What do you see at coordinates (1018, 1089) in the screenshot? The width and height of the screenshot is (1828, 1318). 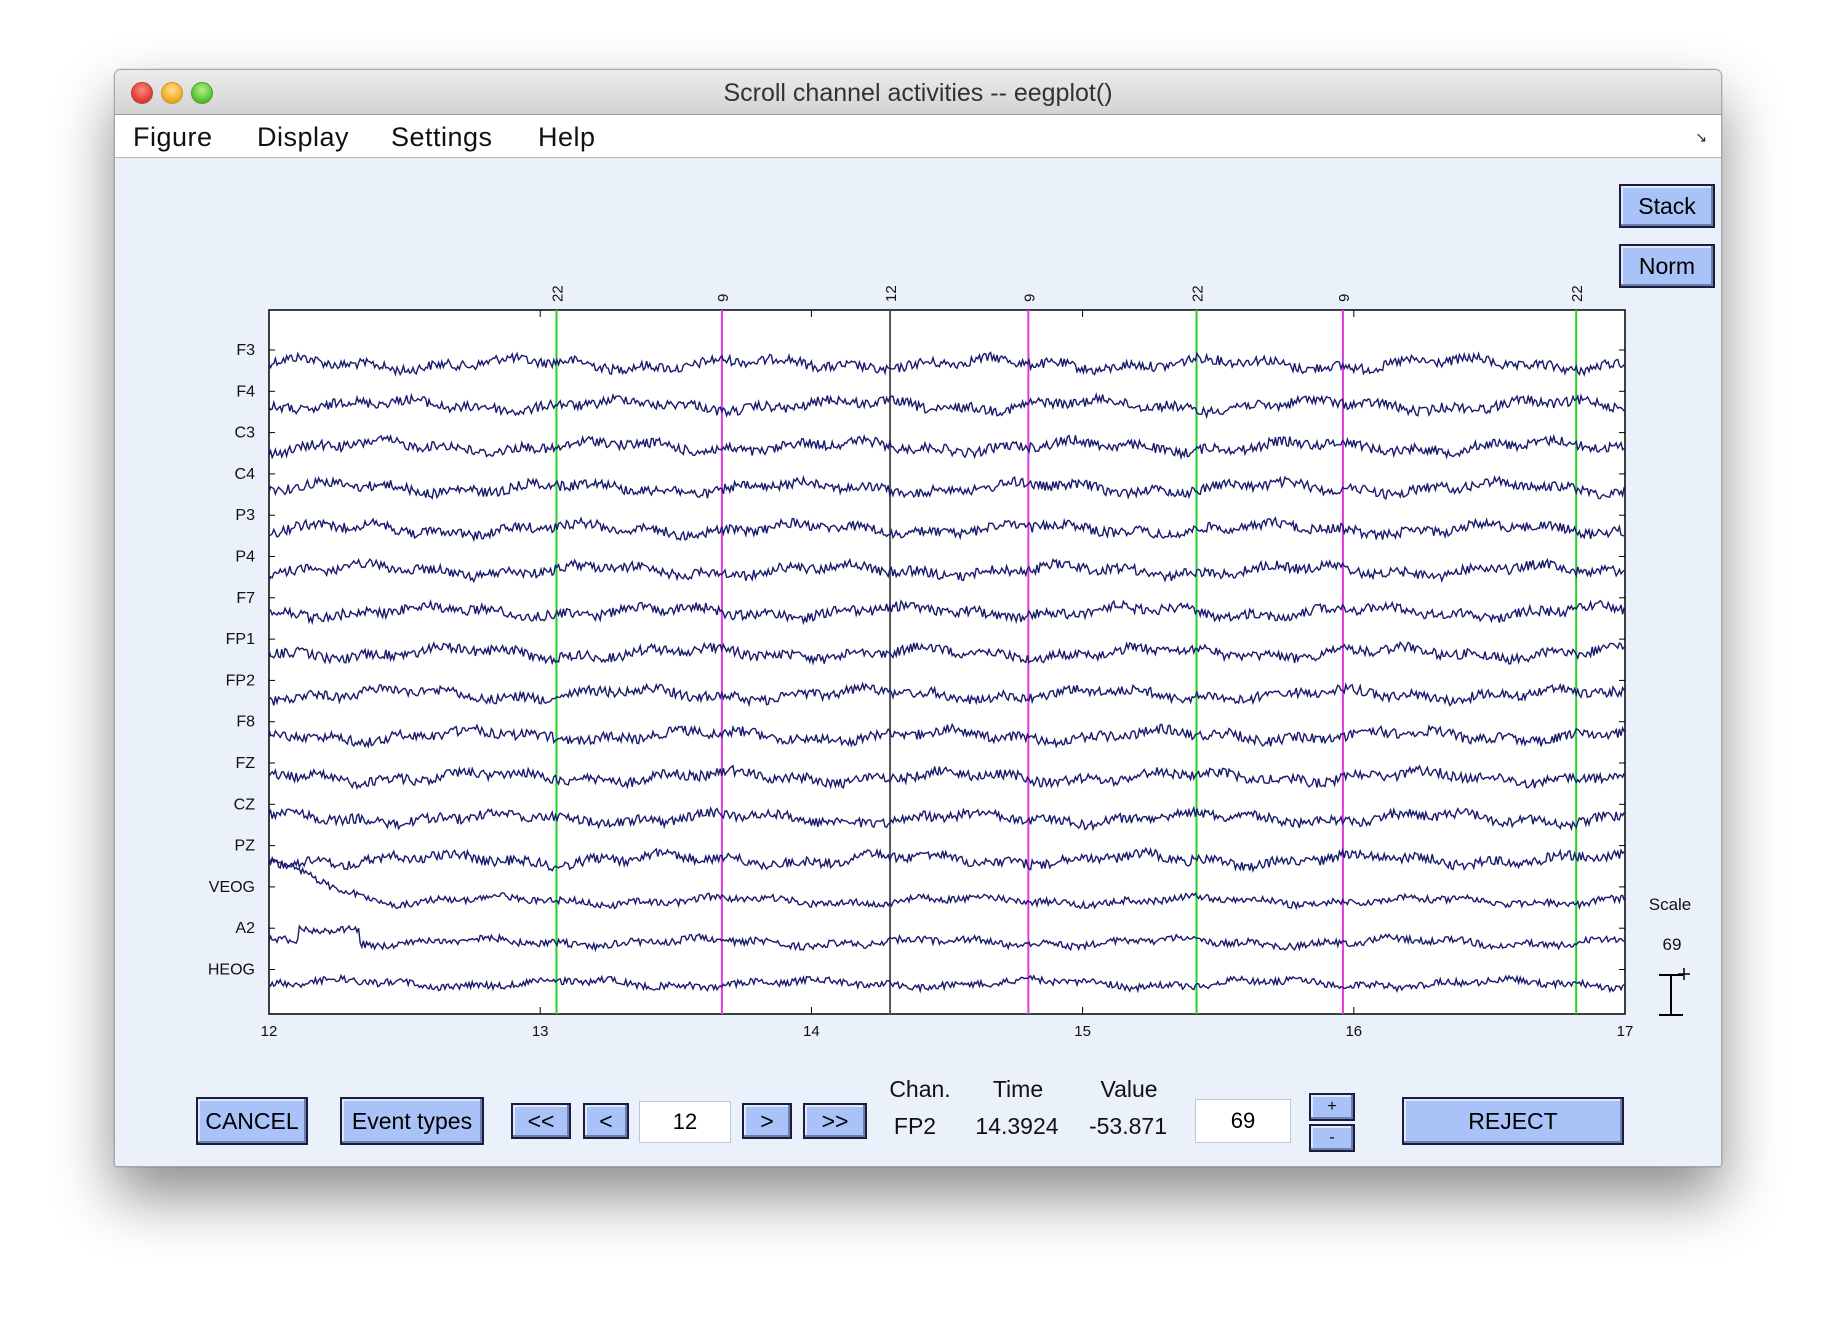 I see `time-header: Time` at bounding box center [1018, 1089].